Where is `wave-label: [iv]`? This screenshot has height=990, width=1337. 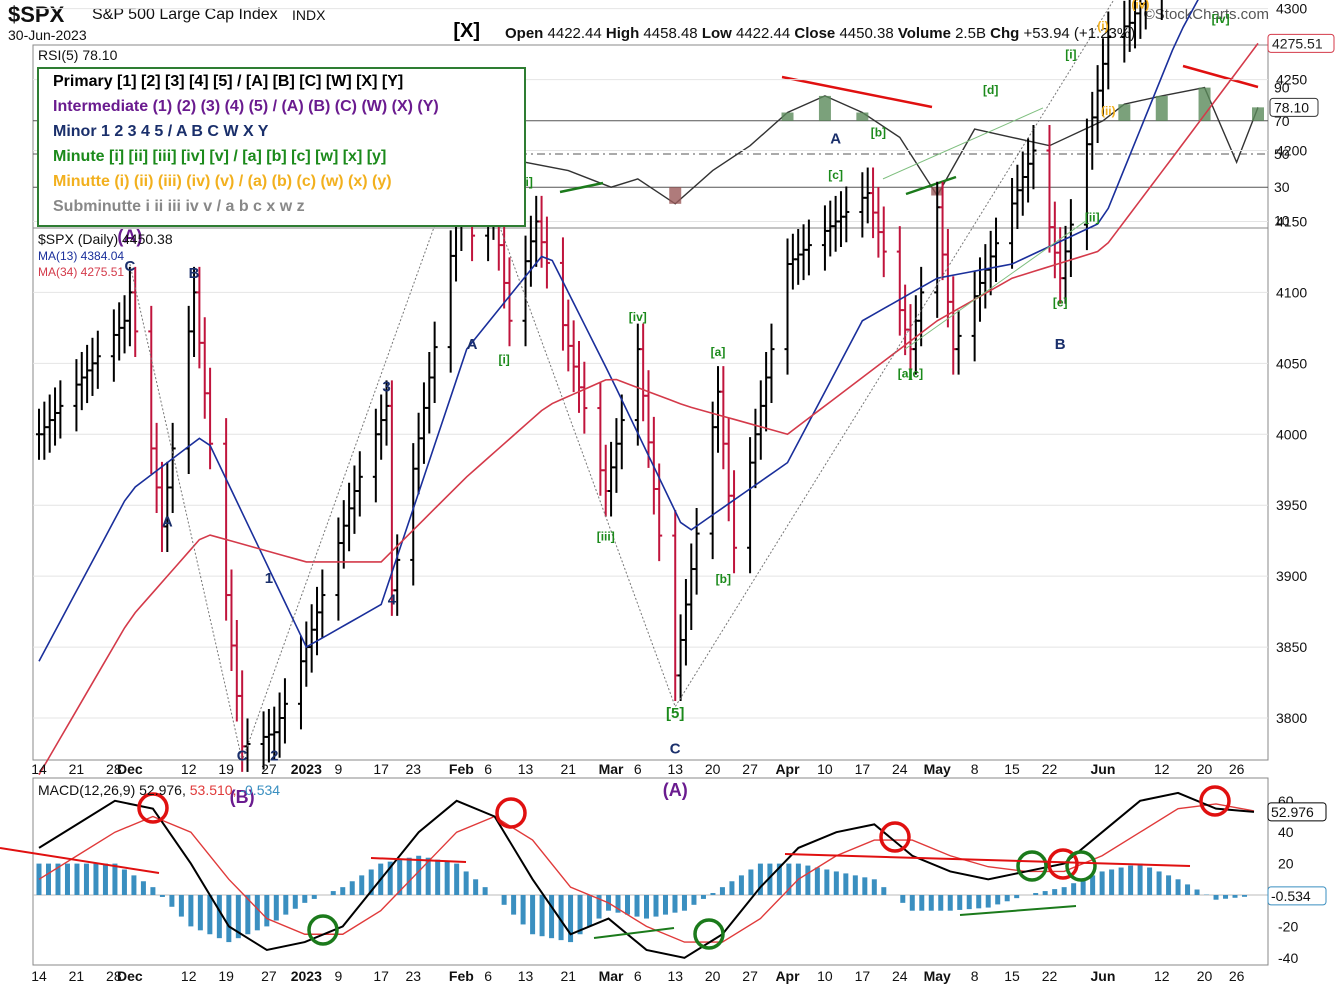 wave-label: [iv] is located at coordinates (1221, 19).